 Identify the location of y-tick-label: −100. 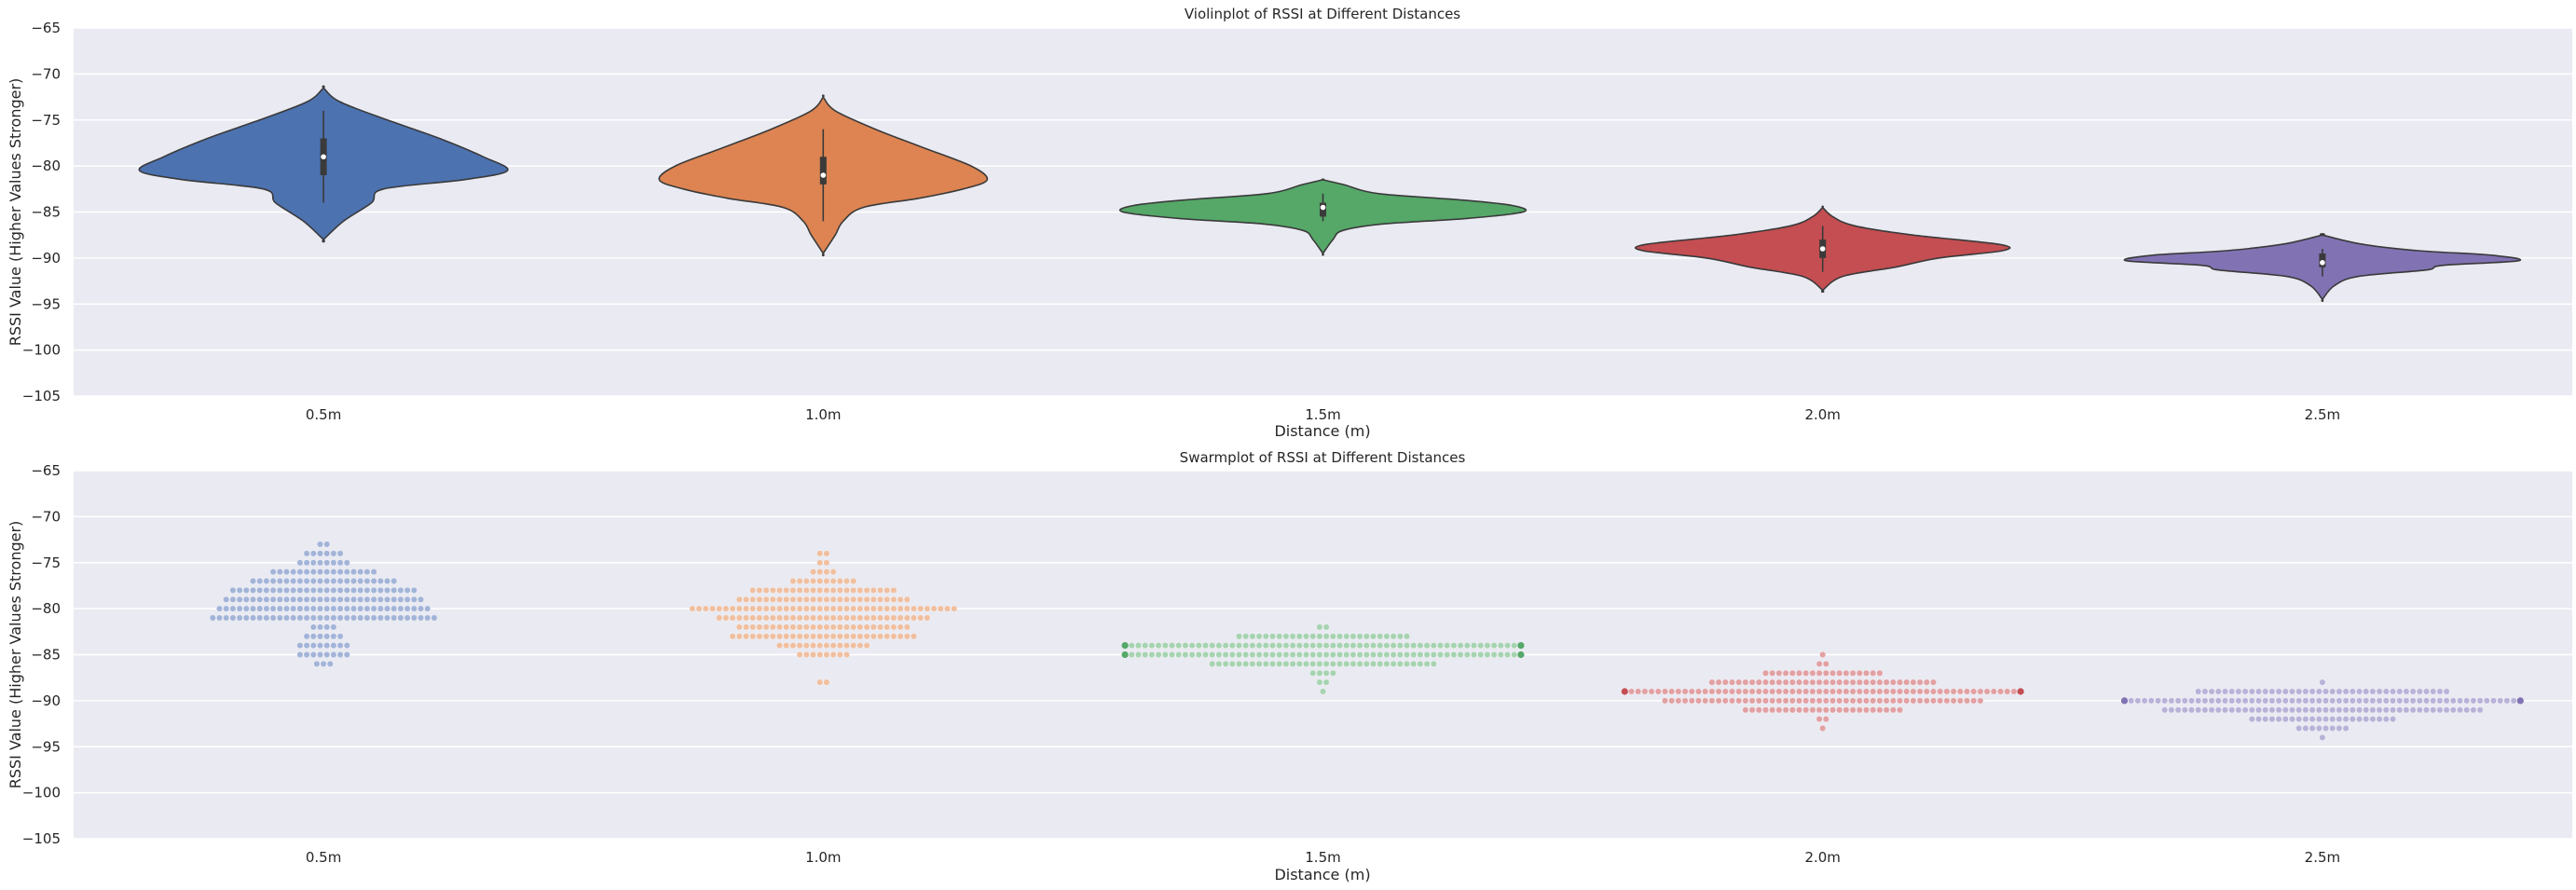
(41, 793).